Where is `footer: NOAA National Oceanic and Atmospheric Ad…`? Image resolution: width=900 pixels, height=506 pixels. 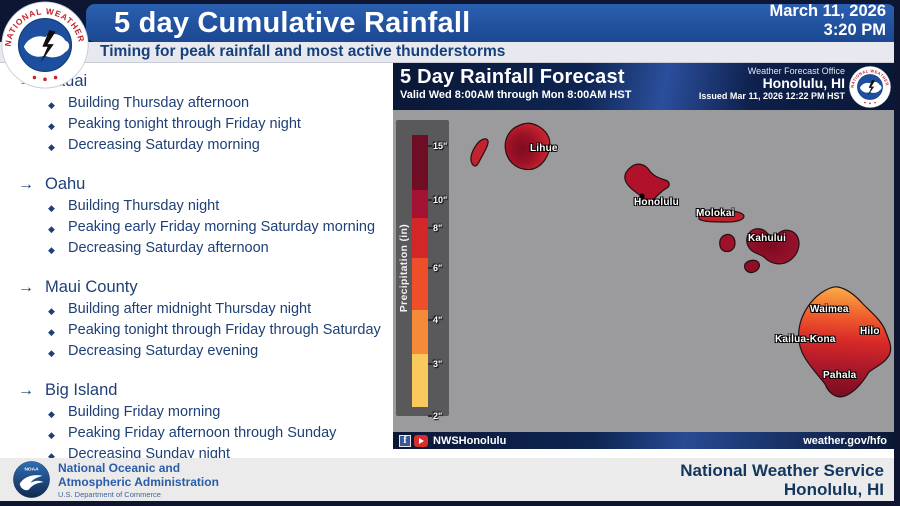 footer: NOAA National Oceanic and Atmospheric Ad… is located at coordinates (450, 479).